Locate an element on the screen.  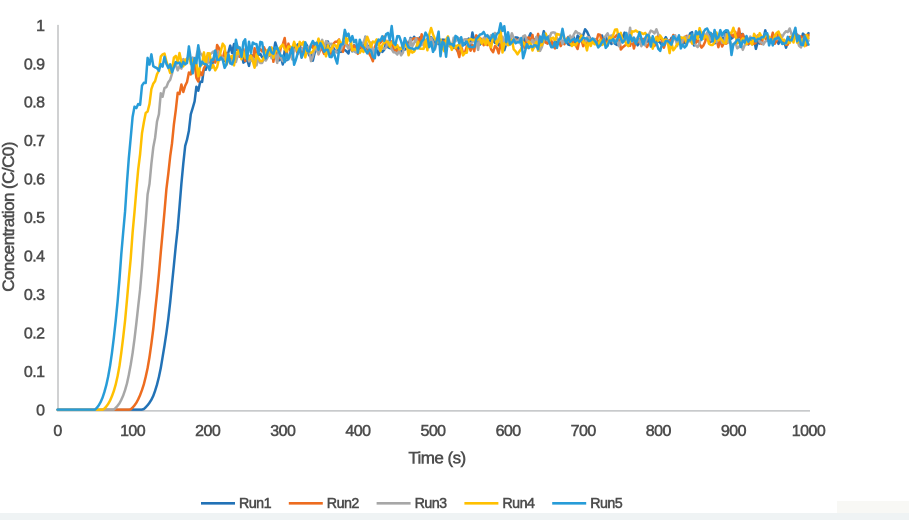
svg-text: 0.2 is located at coordinates (34, 334).